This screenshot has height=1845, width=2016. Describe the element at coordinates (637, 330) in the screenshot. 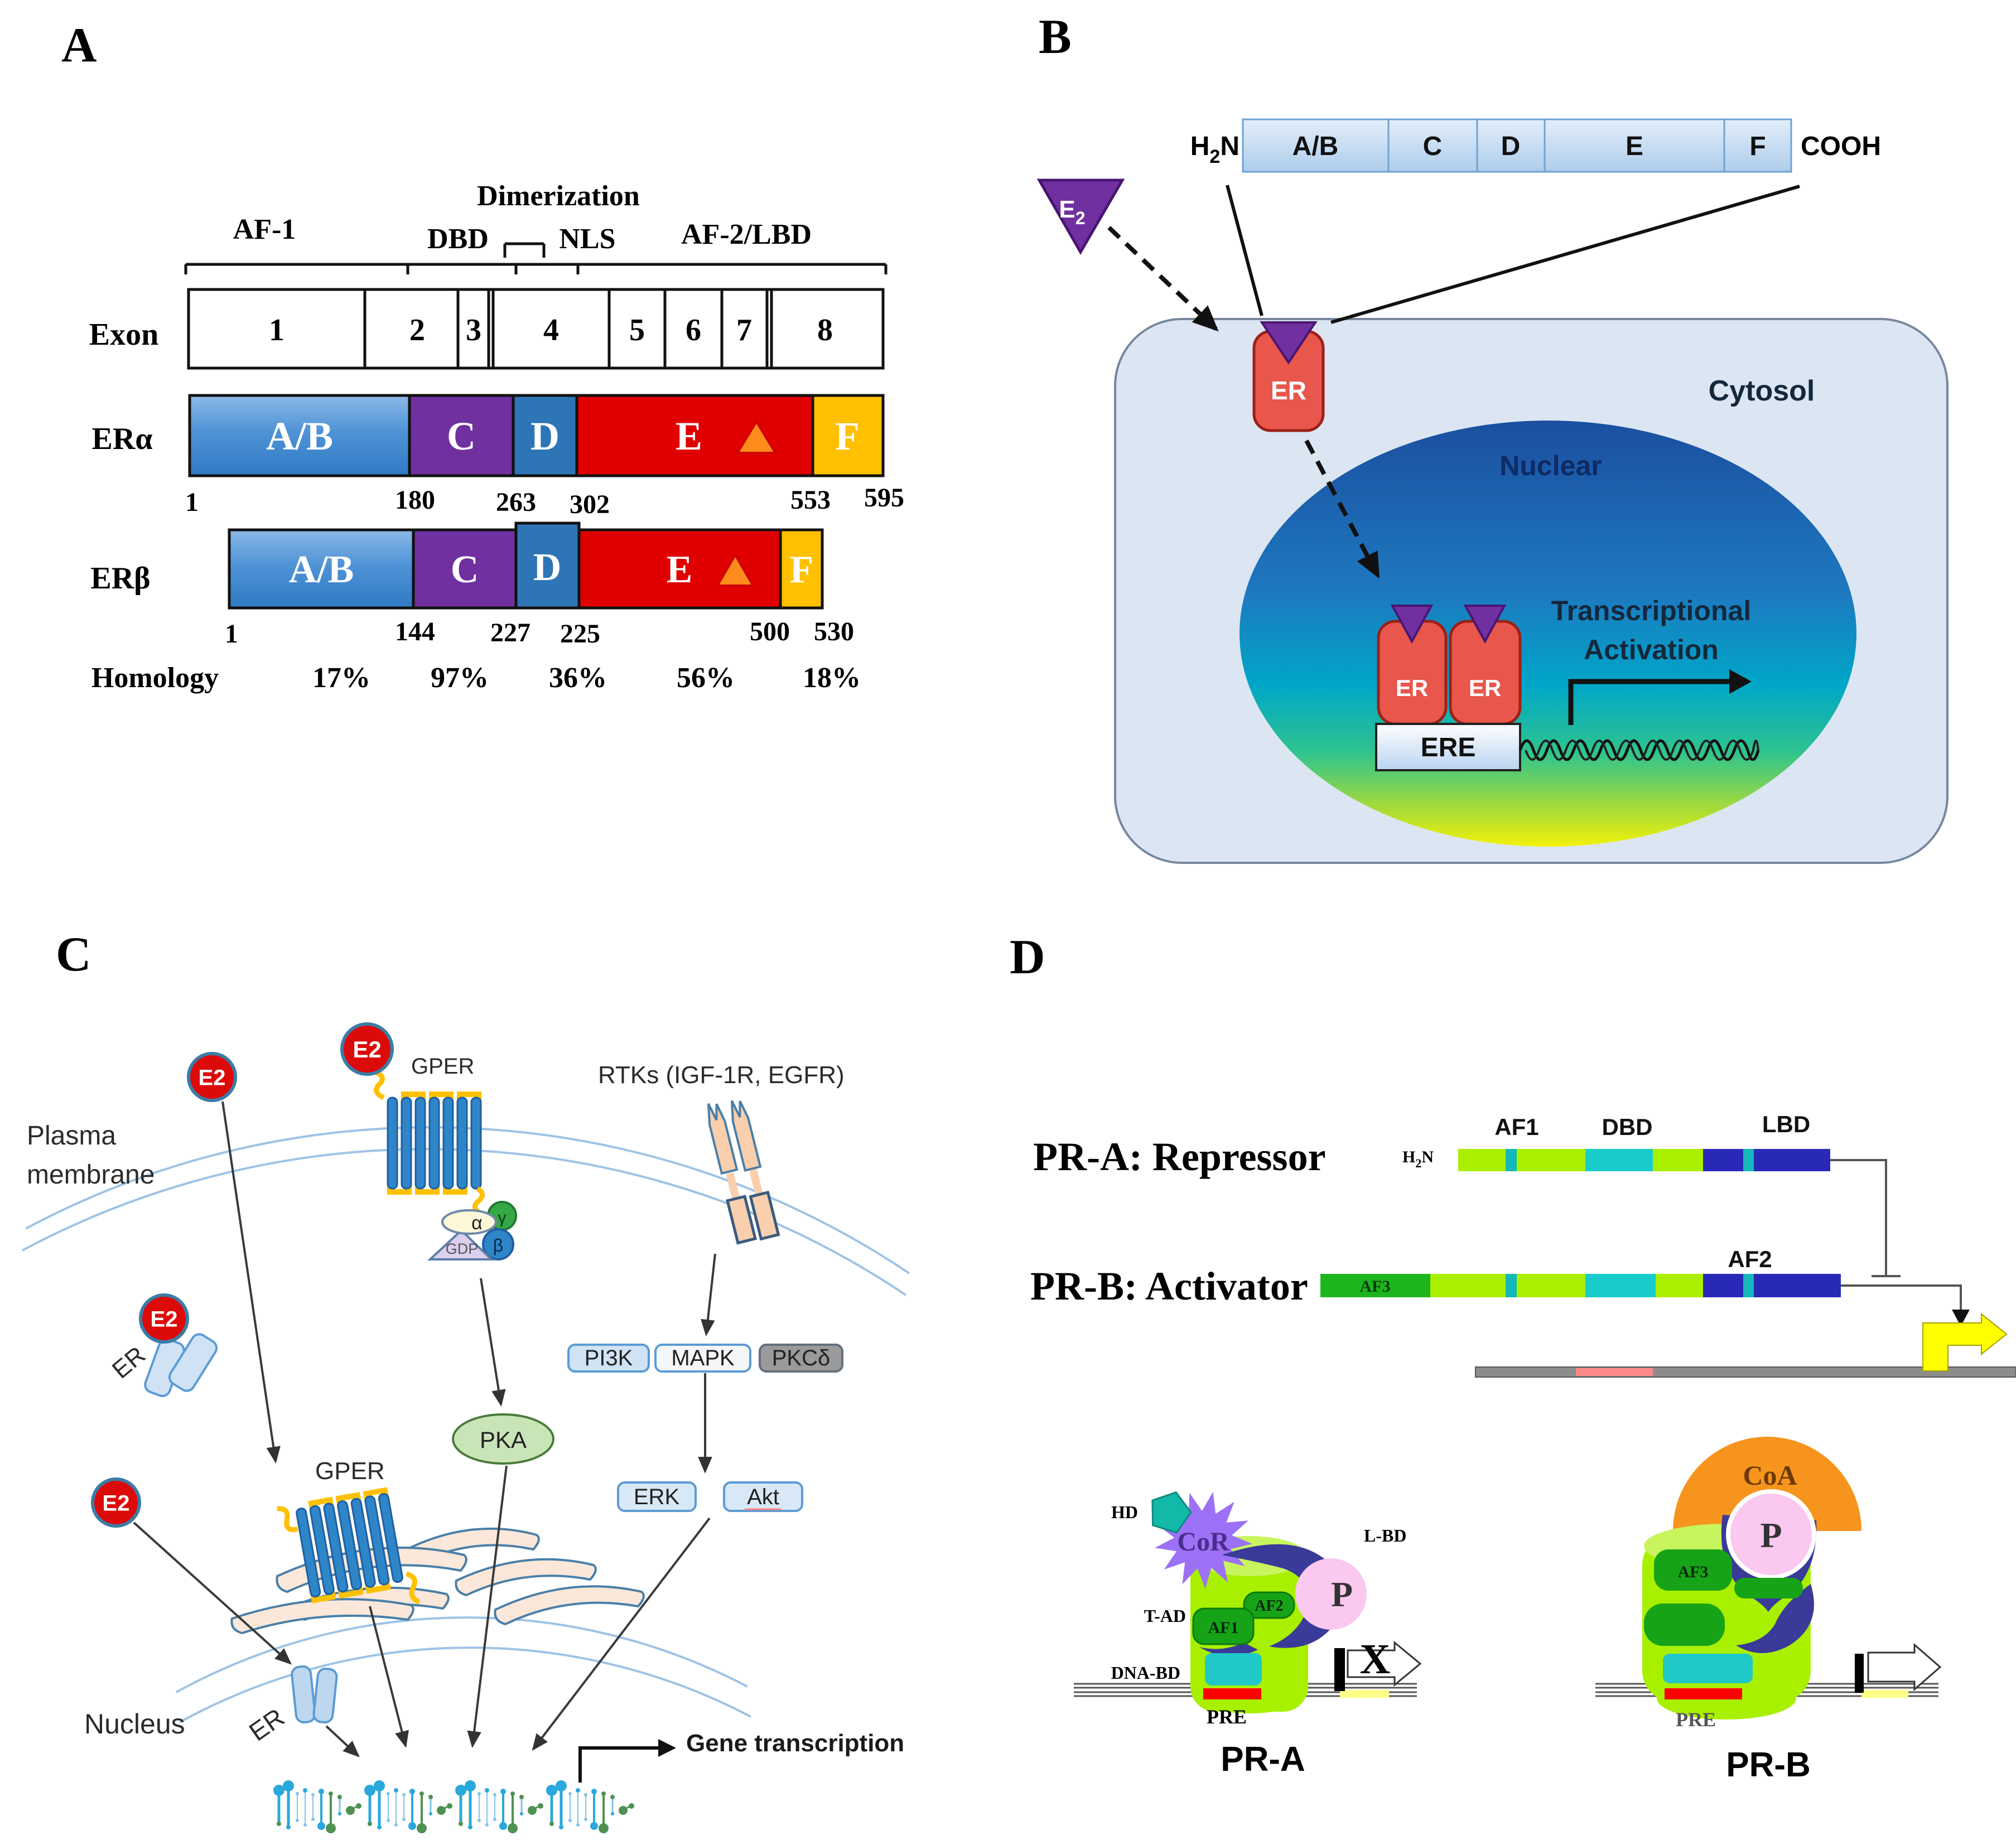

I see `svg-text: 5` at that location.